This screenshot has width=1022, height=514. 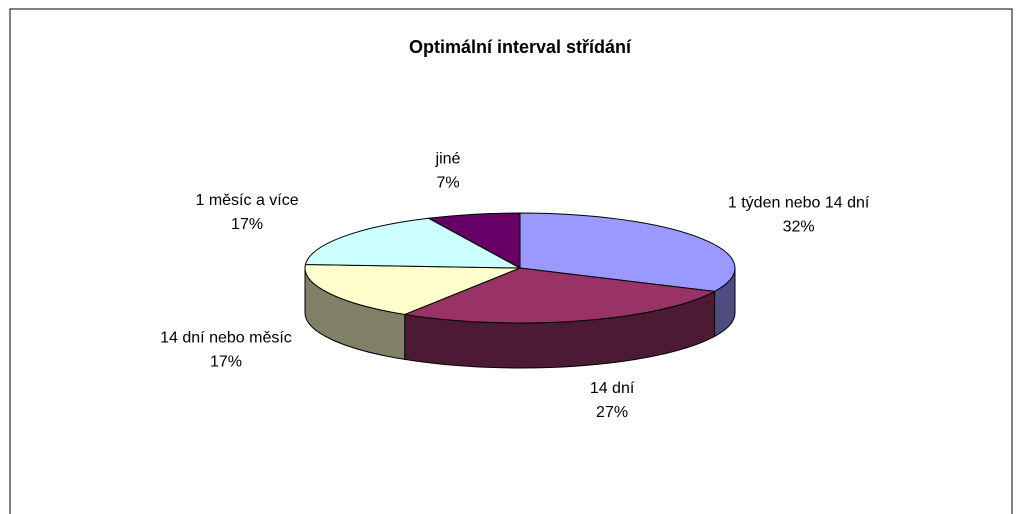 I want to click on slice-label: 14 dní nebo měsíc, so click(x=226, y=338).